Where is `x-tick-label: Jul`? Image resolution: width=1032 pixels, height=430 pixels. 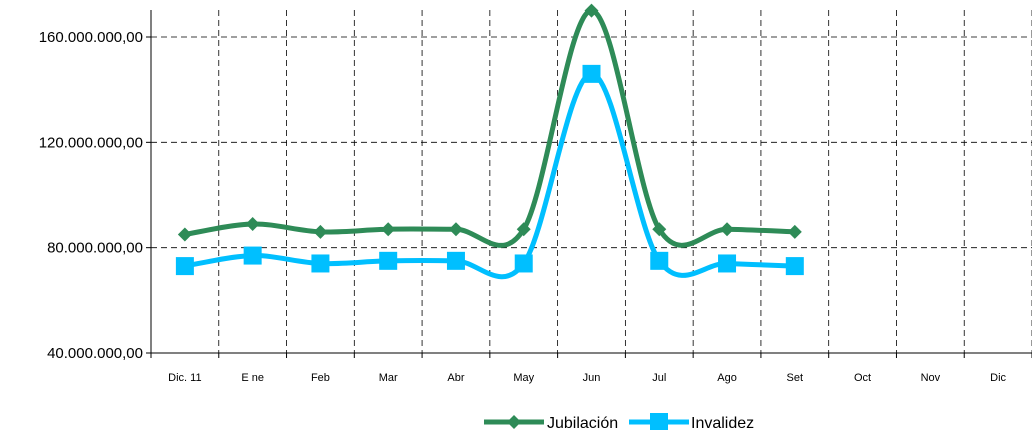
x-tick-label: Jul is located at coordinates (659, 378).